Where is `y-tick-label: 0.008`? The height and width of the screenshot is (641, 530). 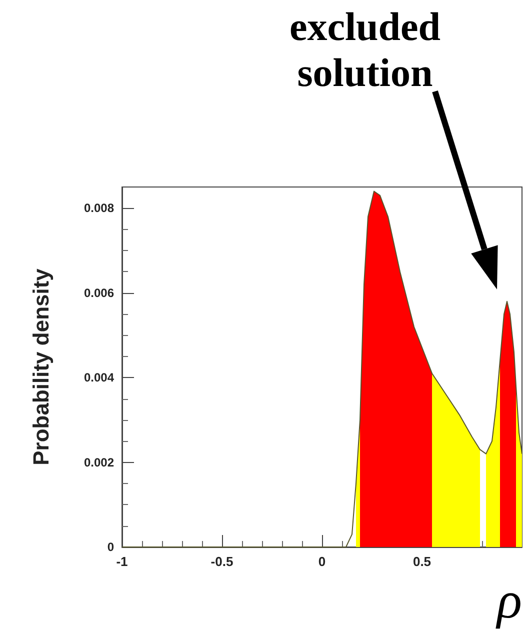 y-tick-label: 0.008 is located at coordinates (99, 208).